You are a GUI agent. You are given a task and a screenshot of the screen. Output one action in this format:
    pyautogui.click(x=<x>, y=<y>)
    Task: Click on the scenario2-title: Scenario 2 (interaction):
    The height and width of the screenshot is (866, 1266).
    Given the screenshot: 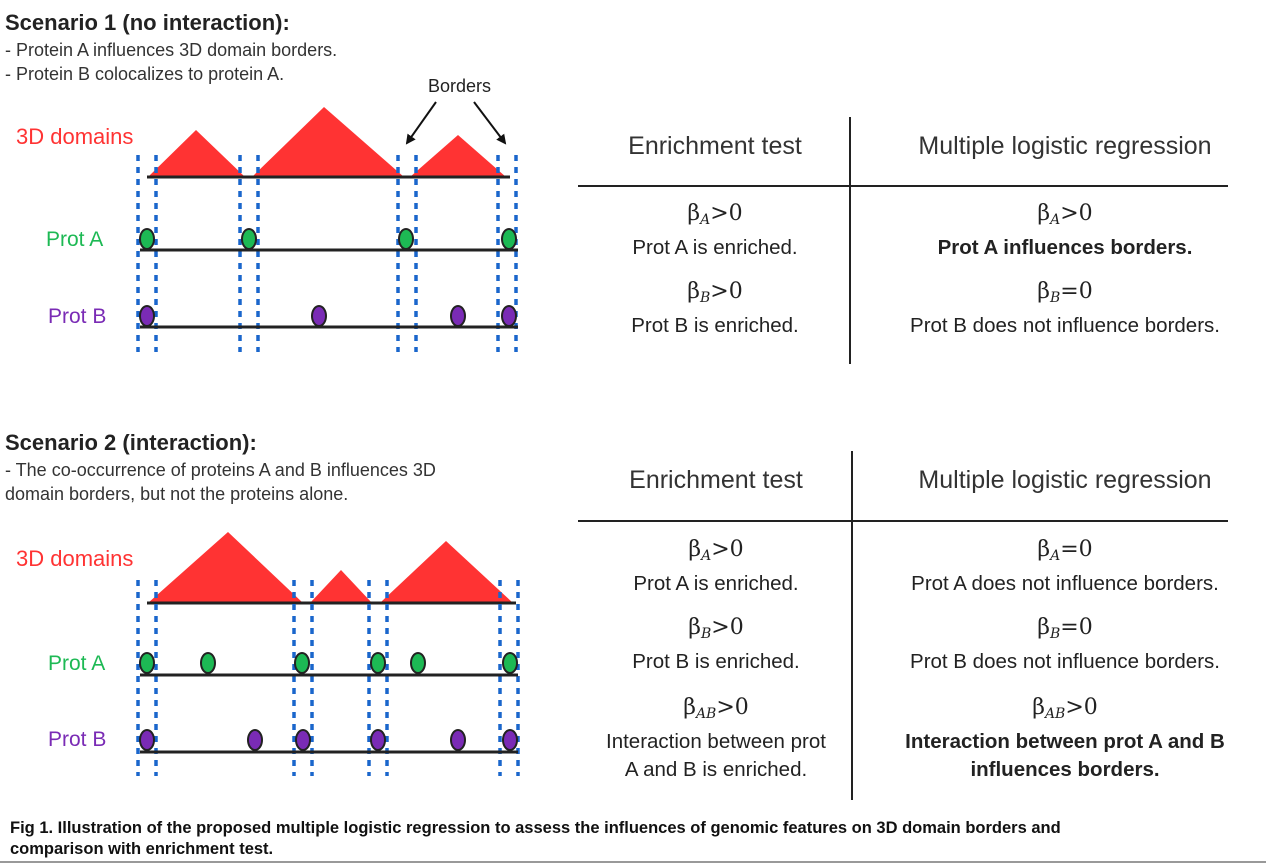 What is the action you would take?
    pyautogui.click(x=131, y=442)
    